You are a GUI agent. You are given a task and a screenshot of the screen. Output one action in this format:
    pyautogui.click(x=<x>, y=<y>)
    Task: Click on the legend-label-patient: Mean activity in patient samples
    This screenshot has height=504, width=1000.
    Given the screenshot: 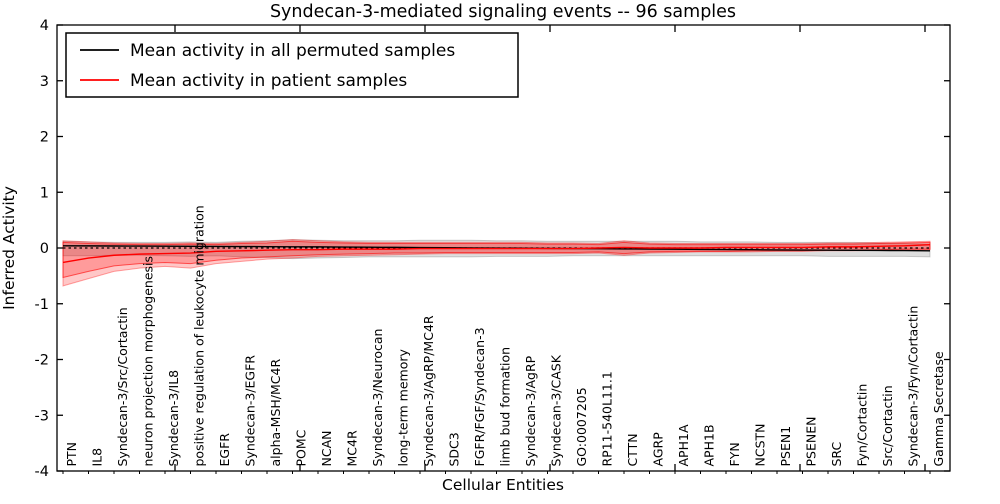 What is the action you would take?
    pyautogui.click(x=268, y=81)
    